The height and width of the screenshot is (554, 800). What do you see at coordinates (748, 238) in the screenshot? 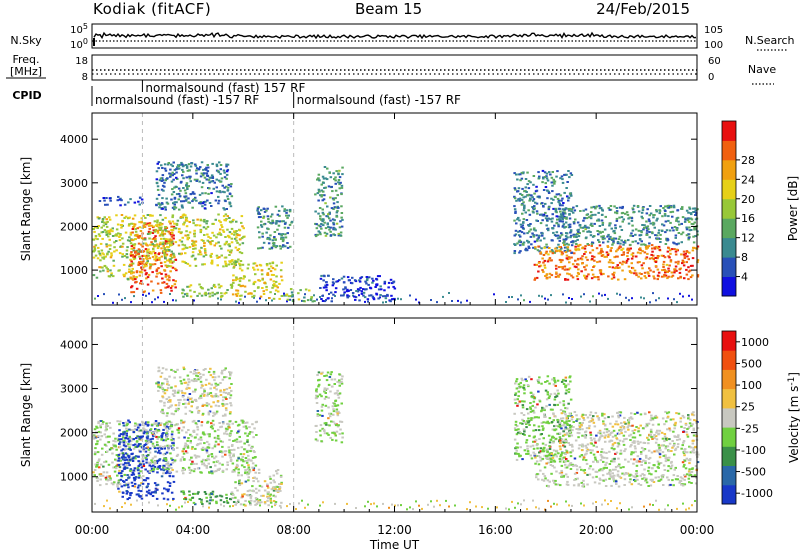
I see `colorbar-tick-label: 12` at bounding box center [748, 238].